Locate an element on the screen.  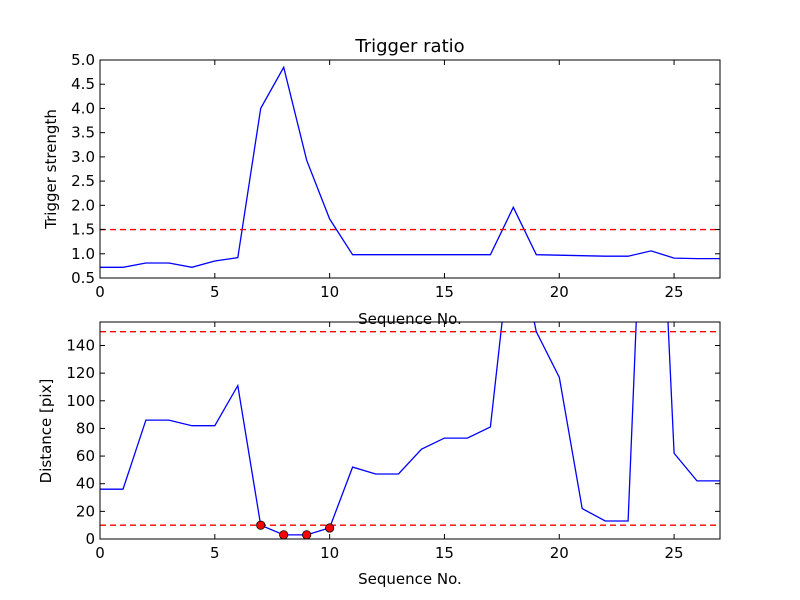
y-tick-label: 20 is located at coordinates (85, 511).